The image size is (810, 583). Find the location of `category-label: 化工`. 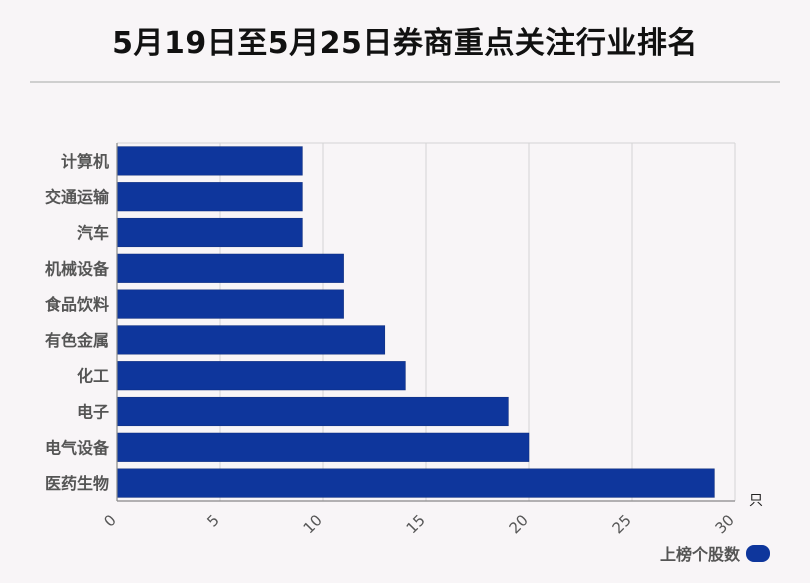

category-label: 化工 is located at coordinates (93, 376).